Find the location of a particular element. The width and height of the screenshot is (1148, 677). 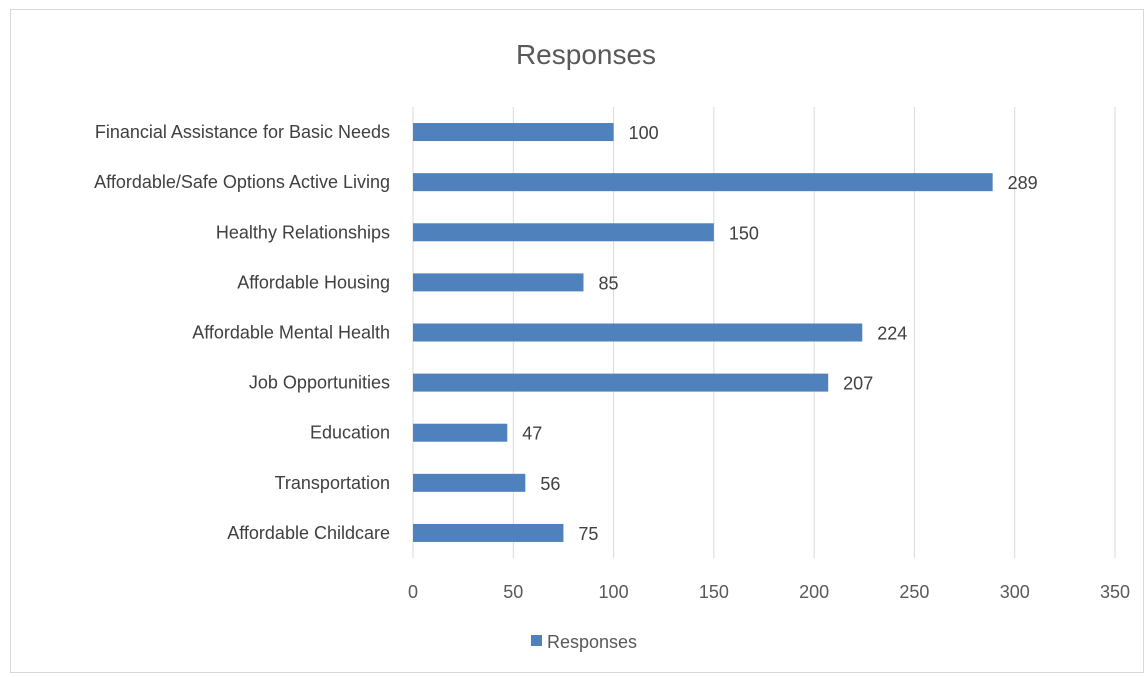

category-label: Affordable Childcare is located at coordinates (308, 533).